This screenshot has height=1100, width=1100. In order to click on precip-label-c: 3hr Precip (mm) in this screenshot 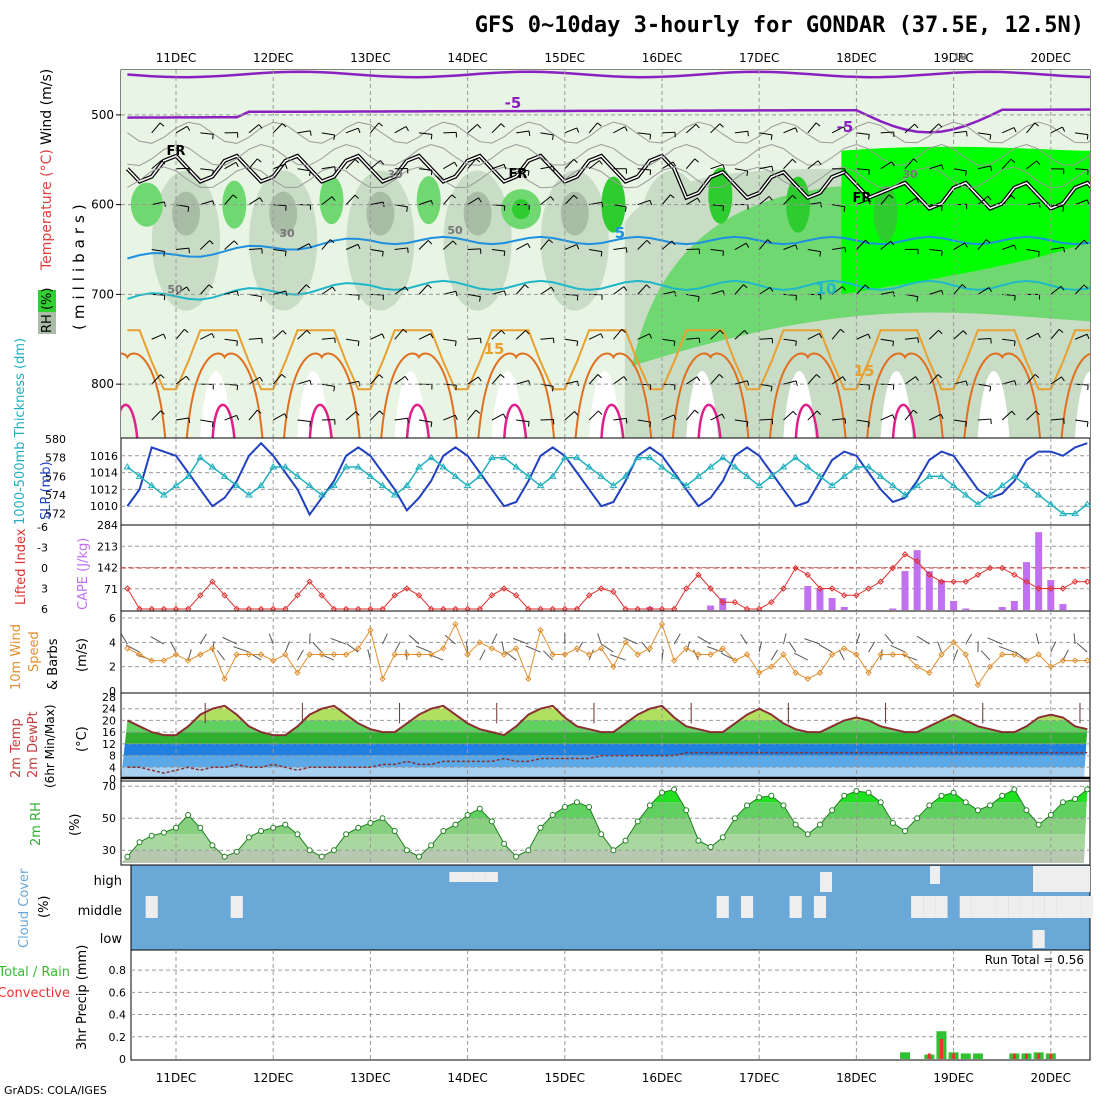, I will do `click(82, 997)`.